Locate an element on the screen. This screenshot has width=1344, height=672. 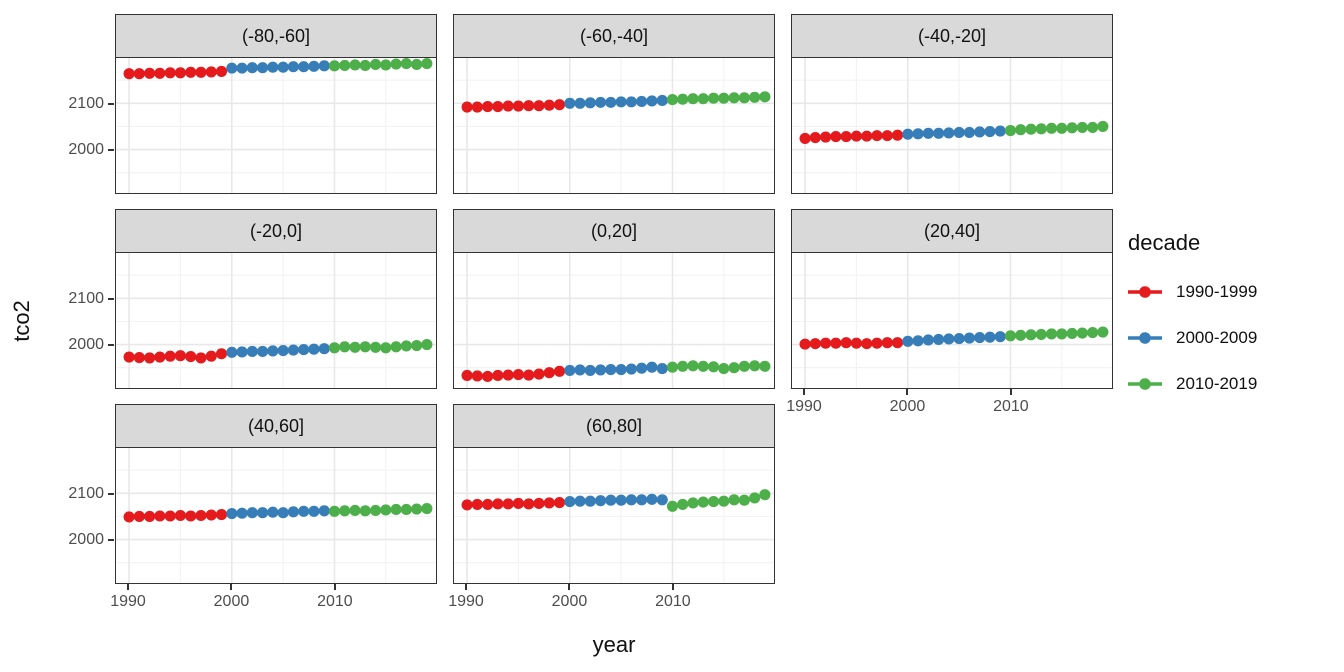
y-axis-title: tco2 is located at coordinates (21, 321).